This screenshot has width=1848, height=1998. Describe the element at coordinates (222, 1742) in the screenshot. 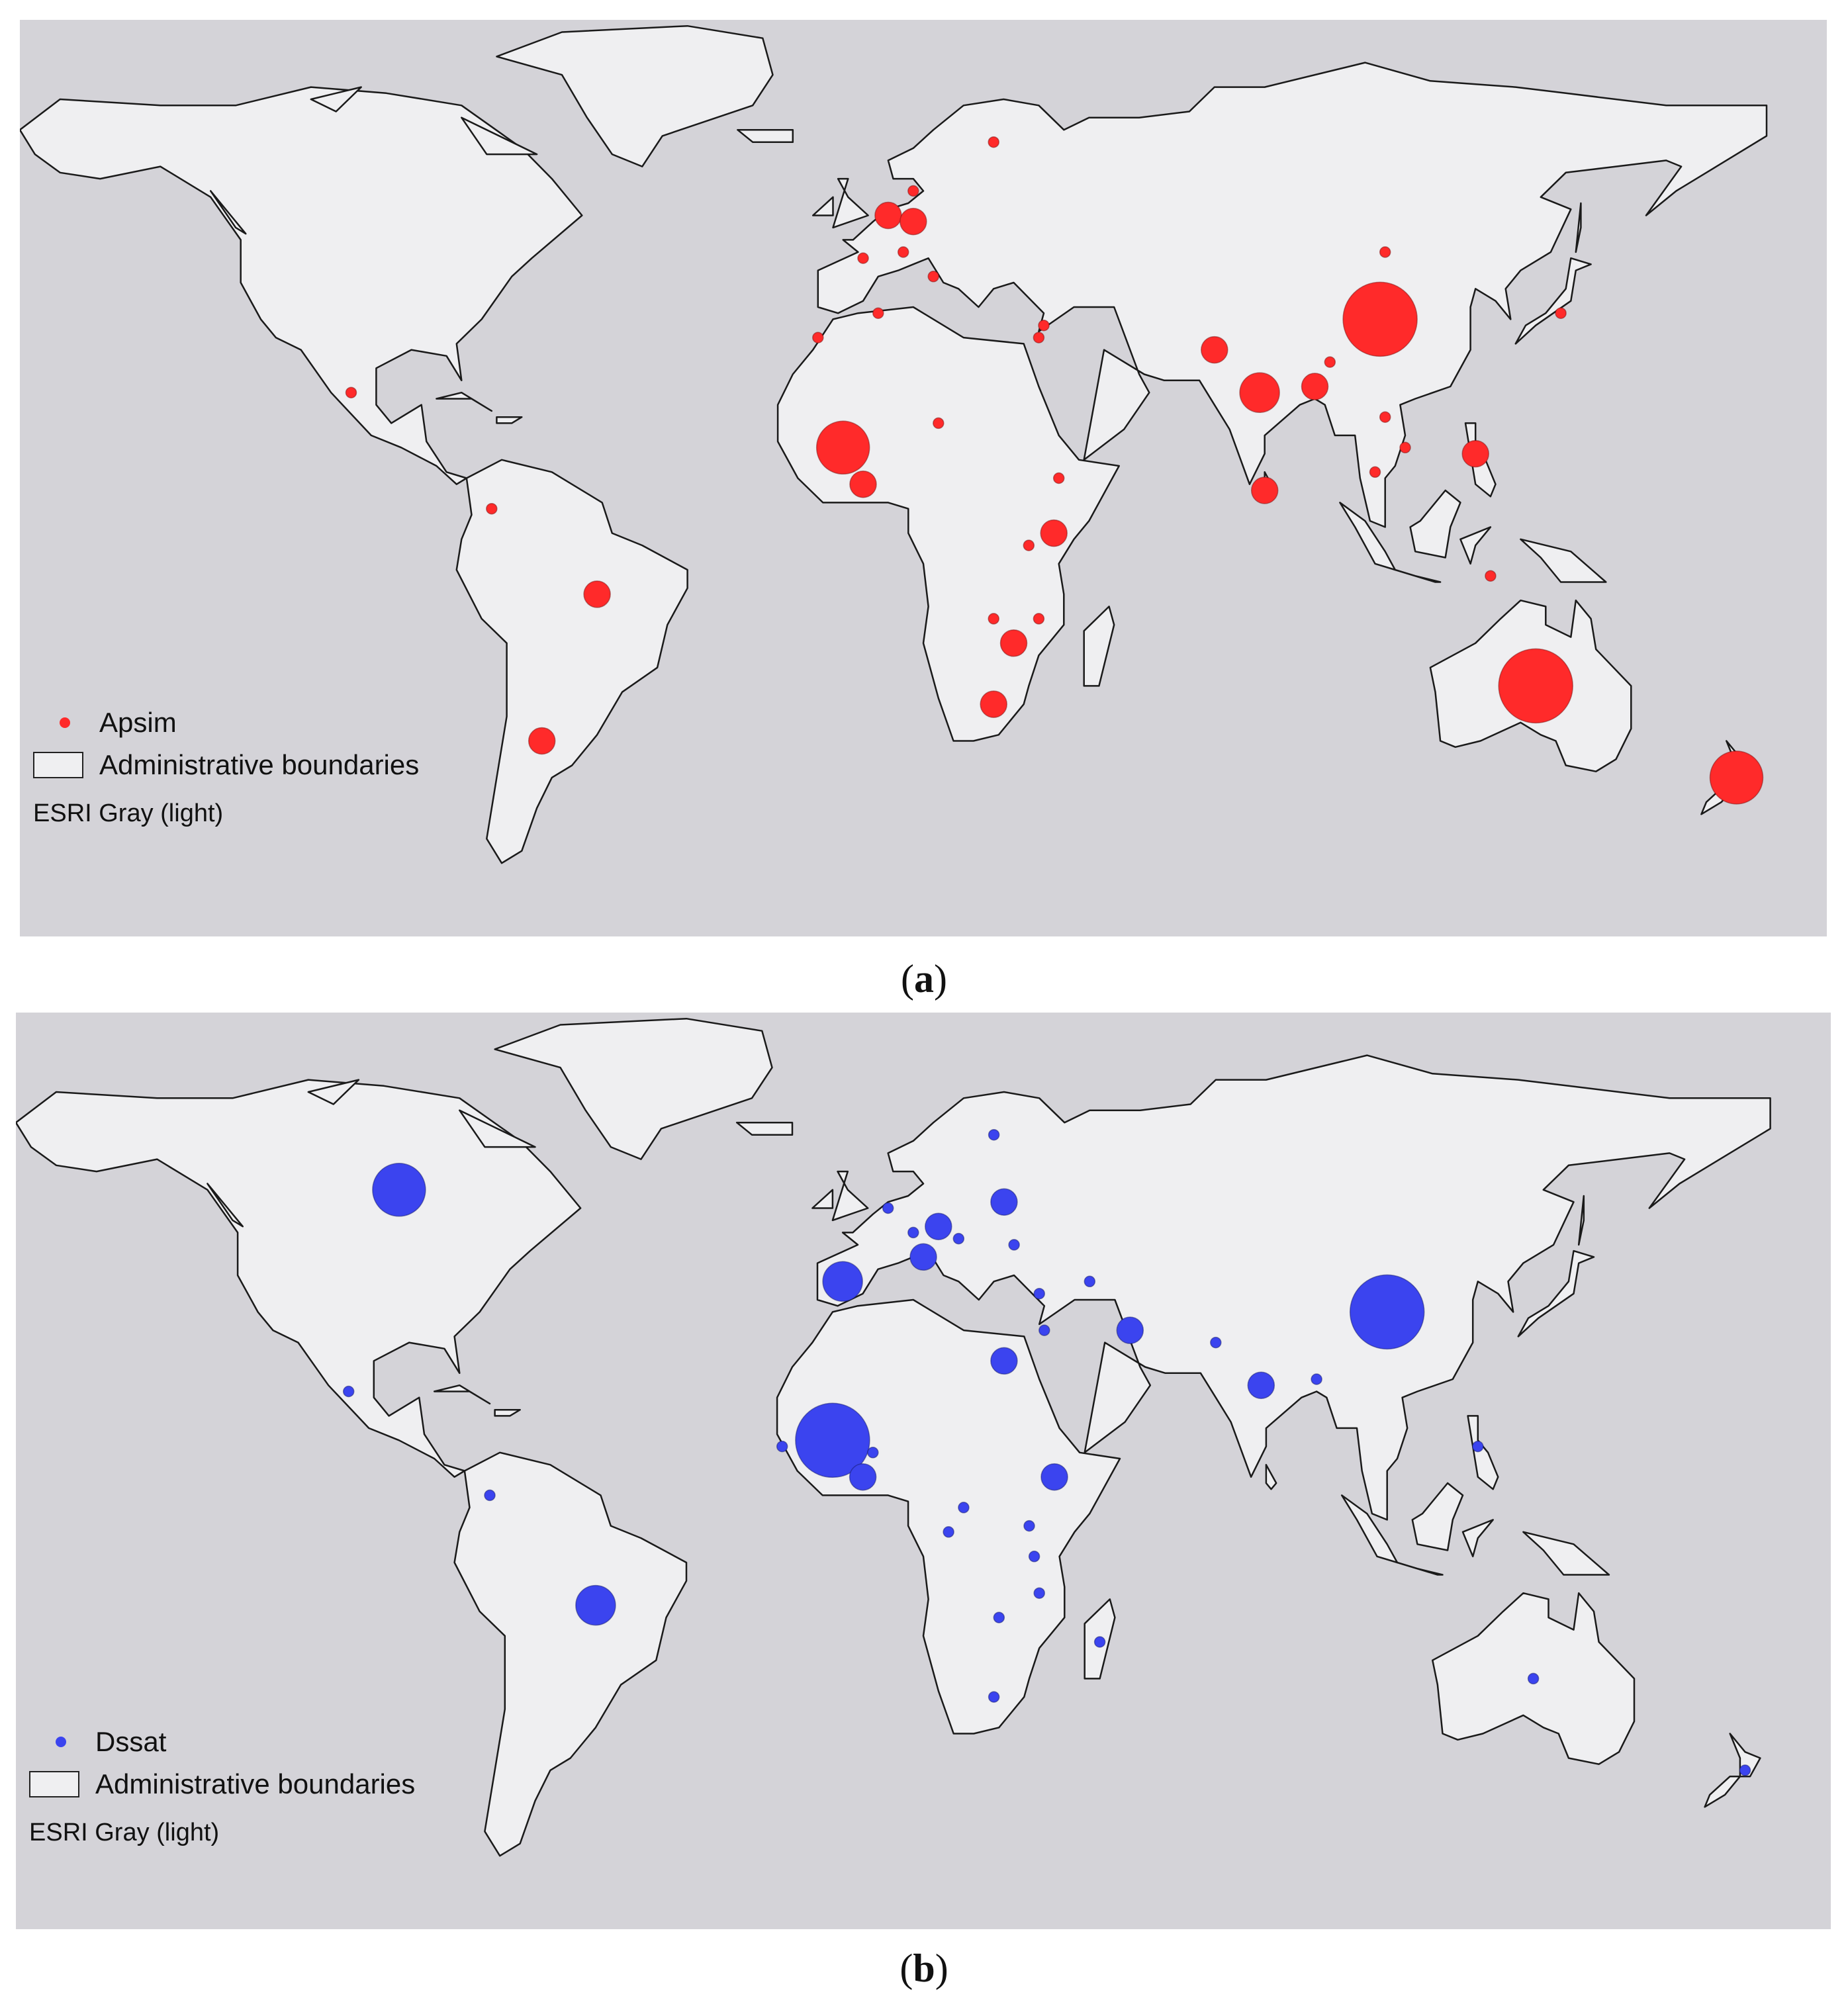

I see `legend-layer-row: Dssat` at that location.